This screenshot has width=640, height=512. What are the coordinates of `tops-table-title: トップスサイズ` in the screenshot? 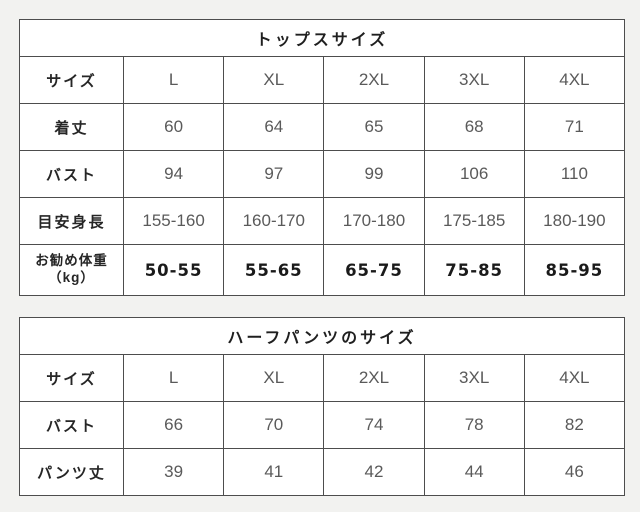 It's located at (322, 38).